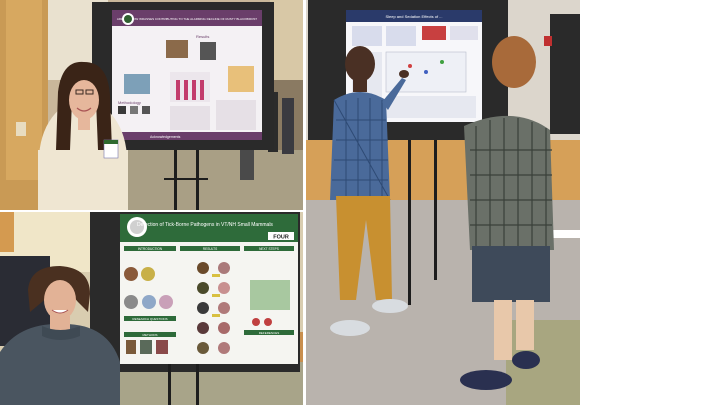  What do you see at coordinates (210, 249) in the screenshot?
I see `poster-heading-results: RESULTS` at bounding box center [210, 249].